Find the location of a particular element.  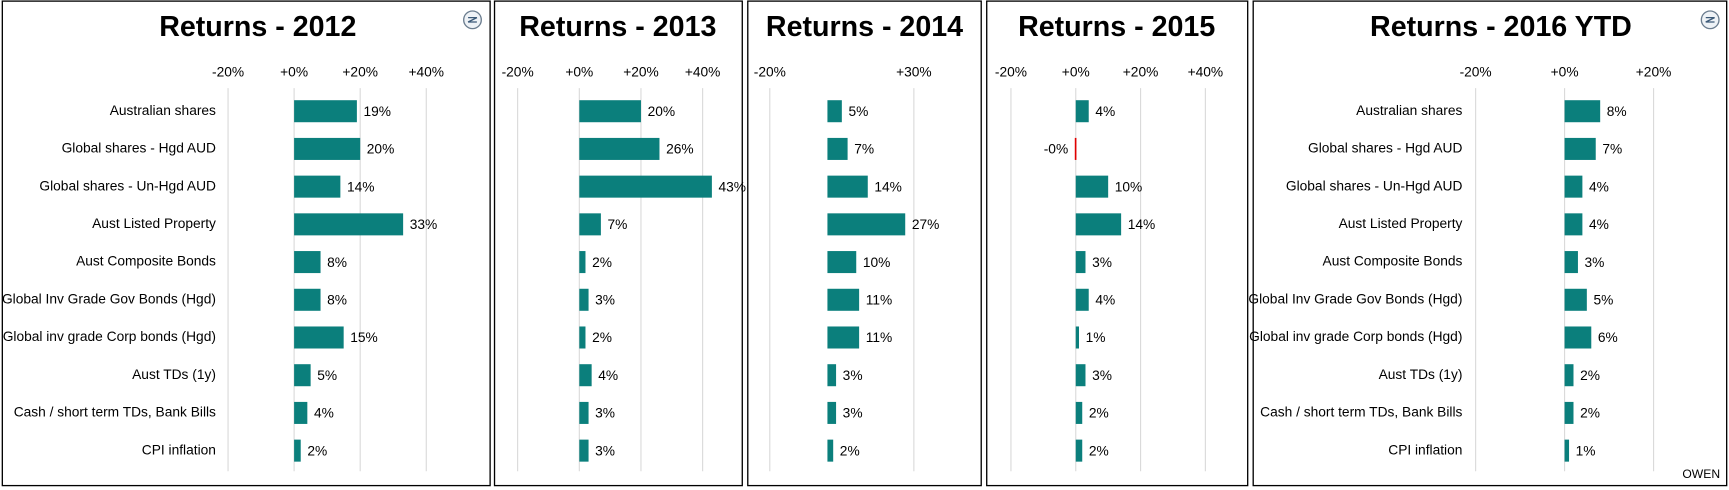

category-label: Global shares - Un-Hgd AUD is located at coordinates (127, 185).